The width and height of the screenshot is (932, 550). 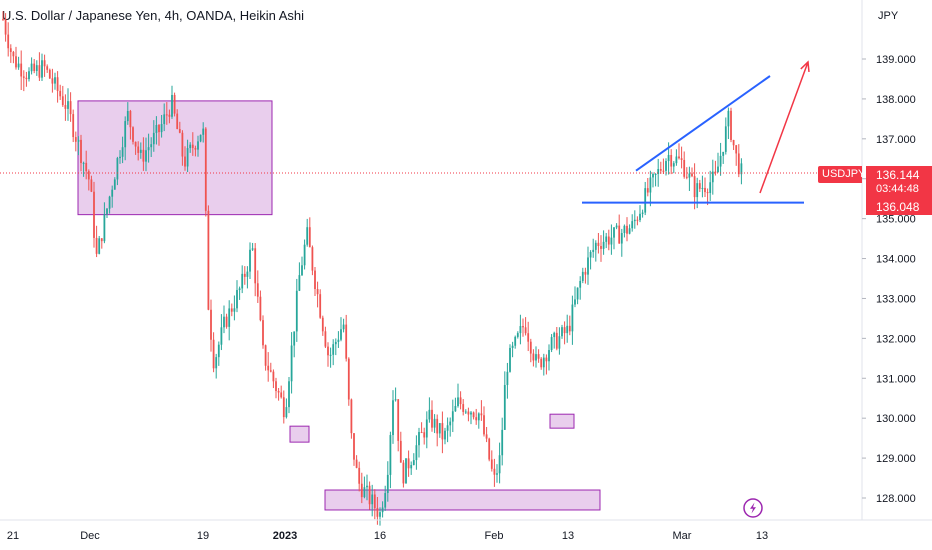 I want to click on x-tick-label: 2023, so click(x=285, y=536).